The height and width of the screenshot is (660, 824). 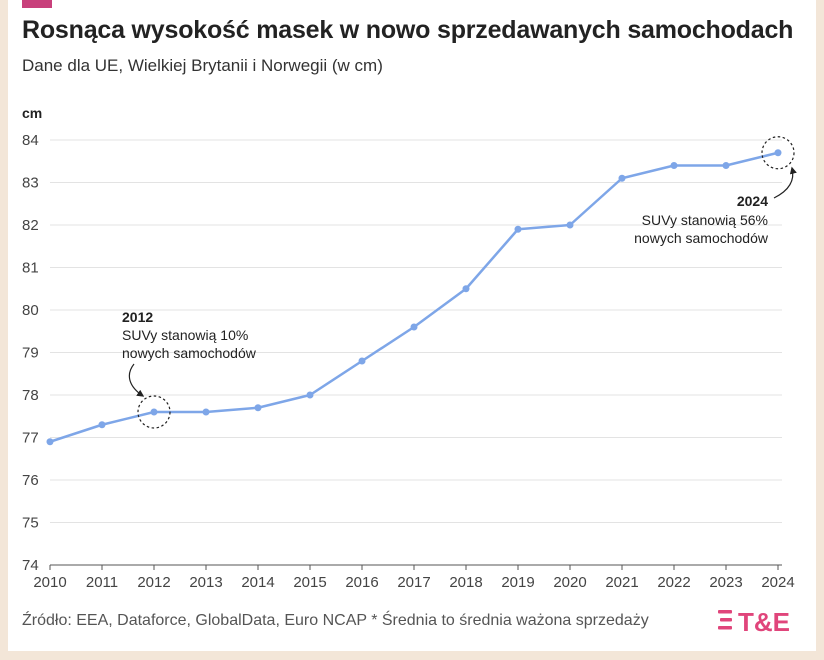 I want to click on data-point-2017, so click(x=414, y=327).